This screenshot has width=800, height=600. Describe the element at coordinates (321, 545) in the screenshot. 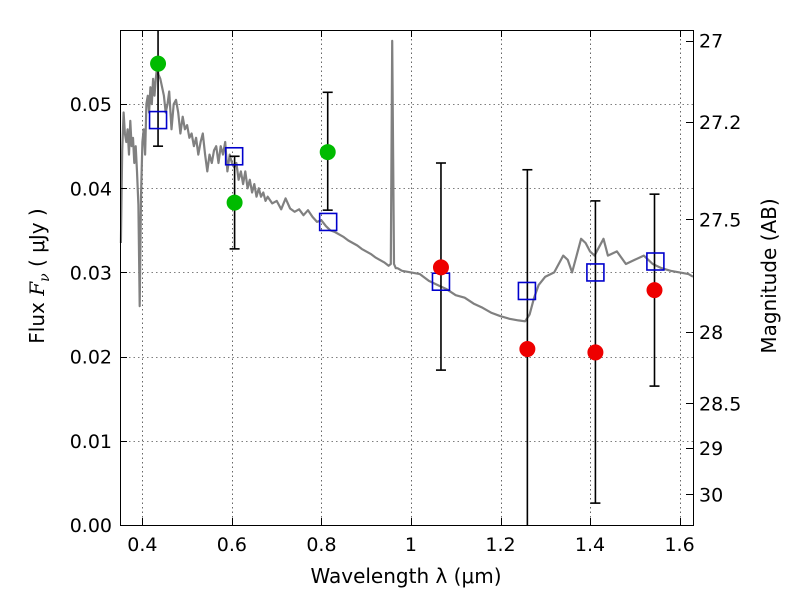

I see `x-tick-label: 0.8` at that location.